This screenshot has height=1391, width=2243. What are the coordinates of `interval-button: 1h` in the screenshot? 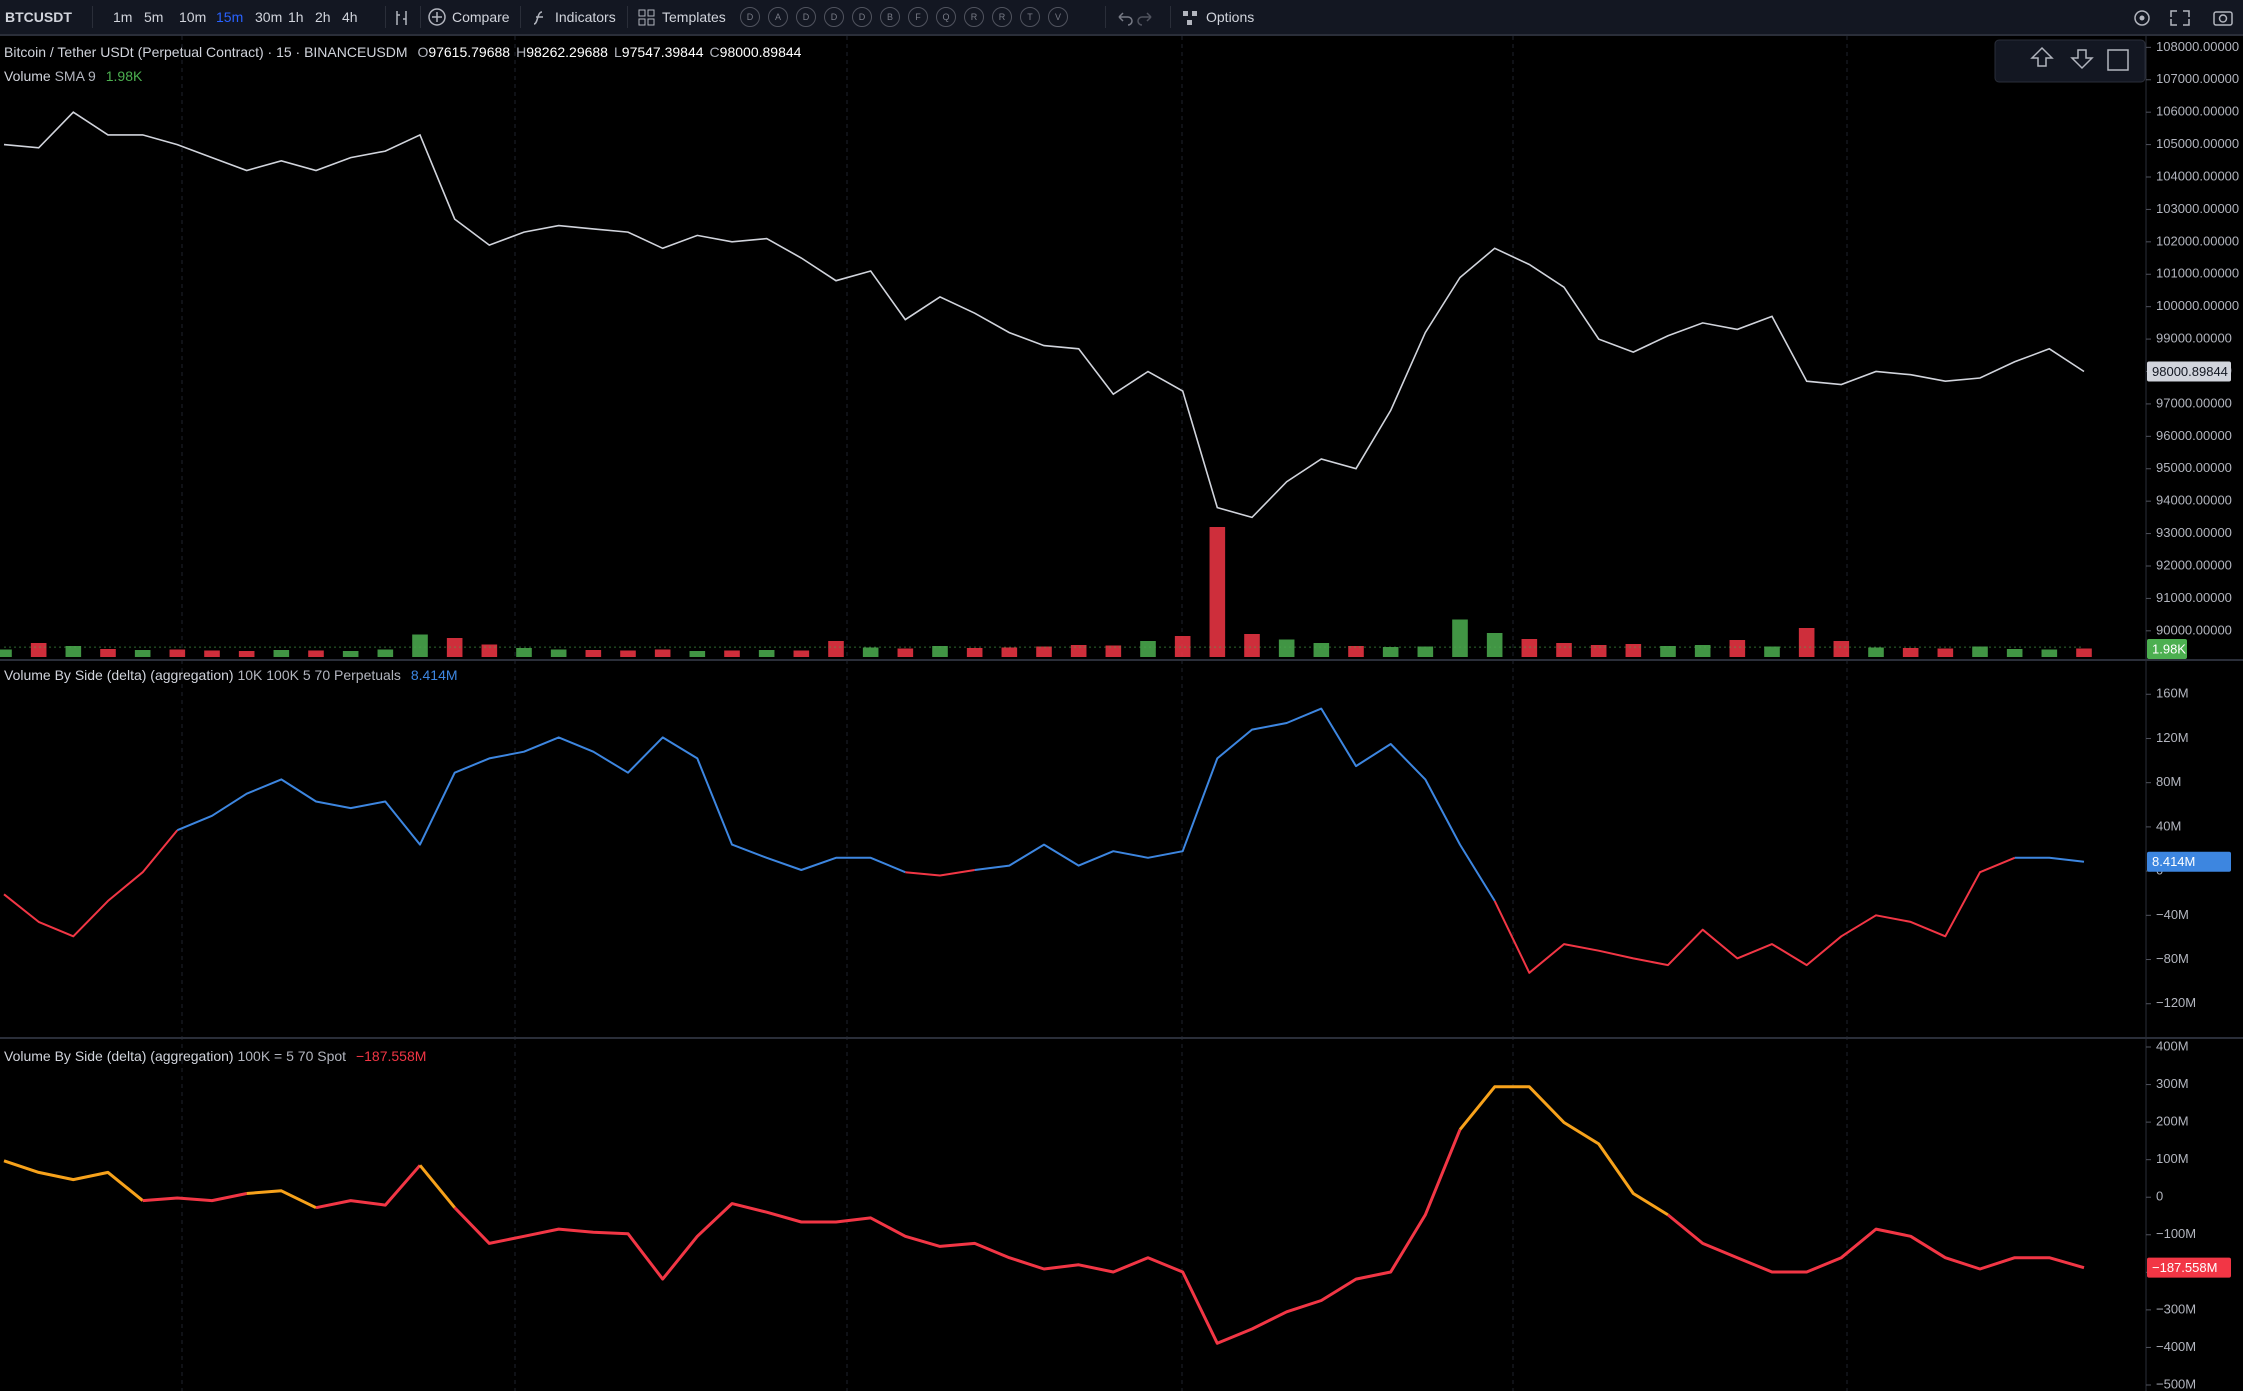 It's located at (296, 17).